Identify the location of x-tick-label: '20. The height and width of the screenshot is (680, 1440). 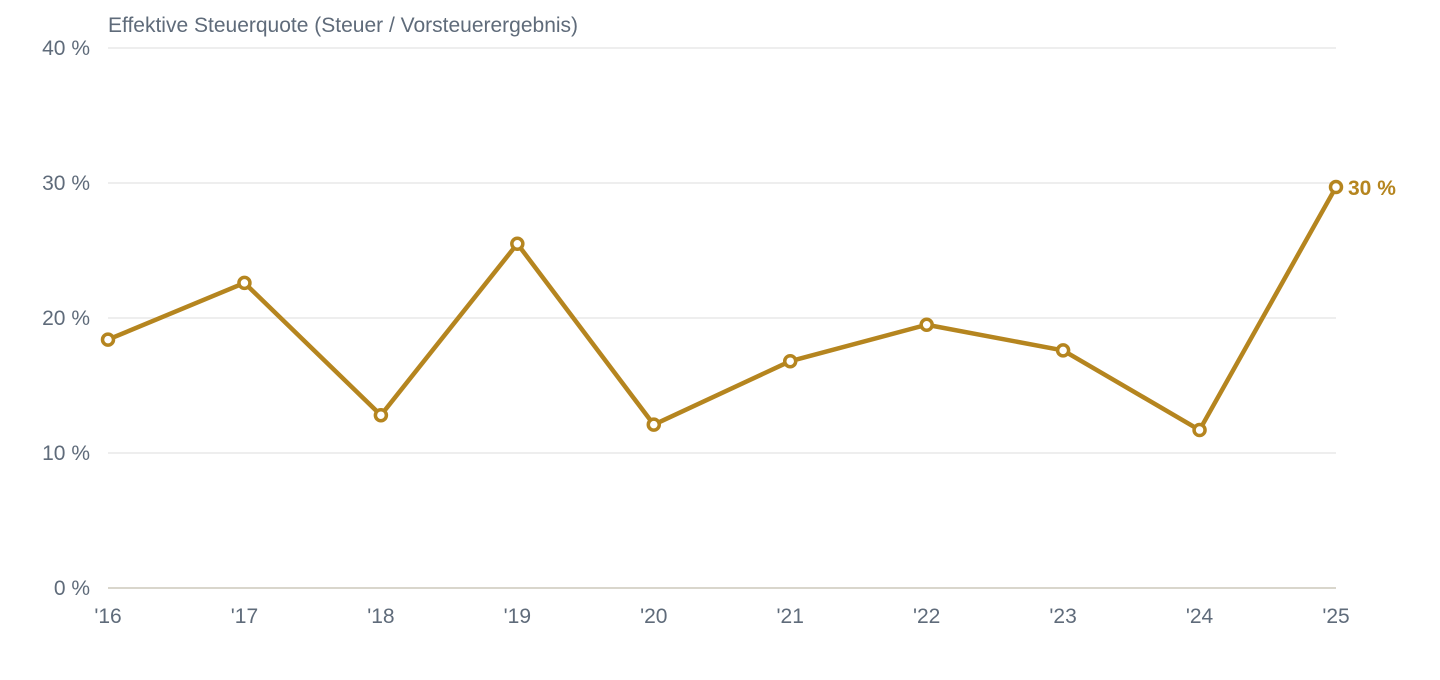
(653, 616).